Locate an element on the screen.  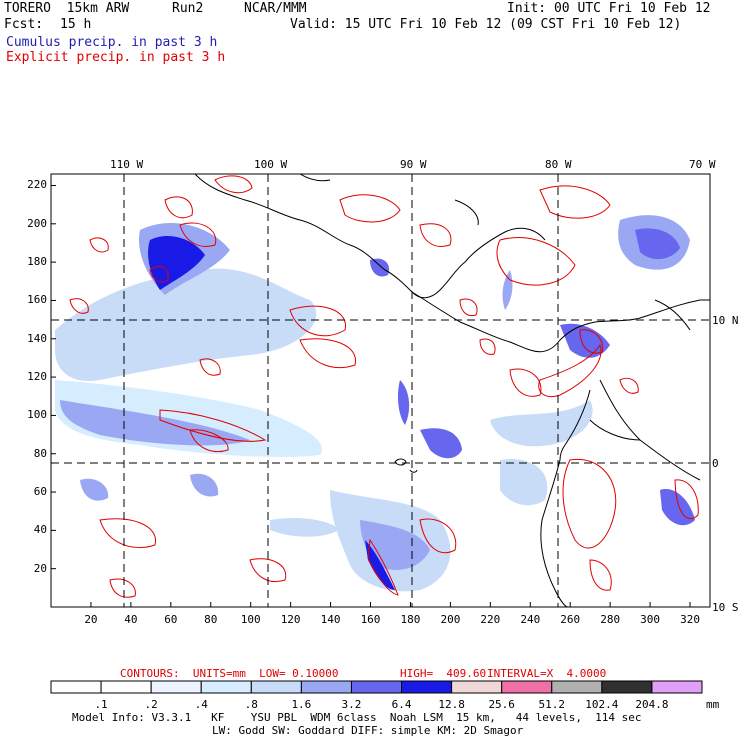
lon-label-90w: 90 W is located at coordinates (413, 164).